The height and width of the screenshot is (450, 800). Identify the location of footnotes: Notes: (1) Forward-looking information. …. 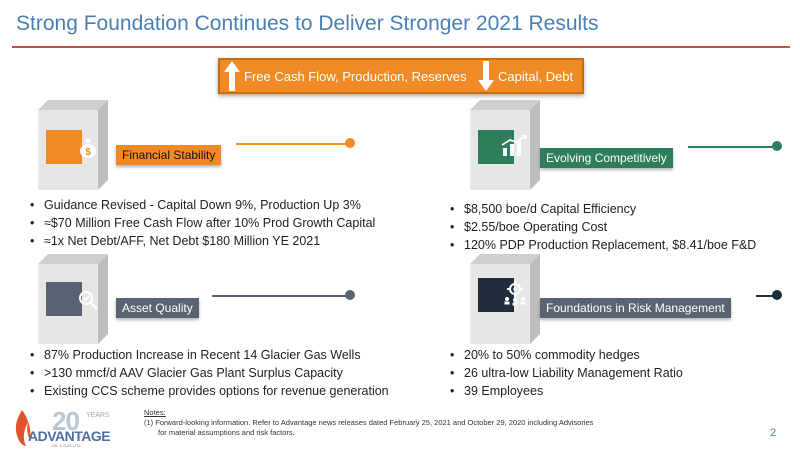
(368, 423).